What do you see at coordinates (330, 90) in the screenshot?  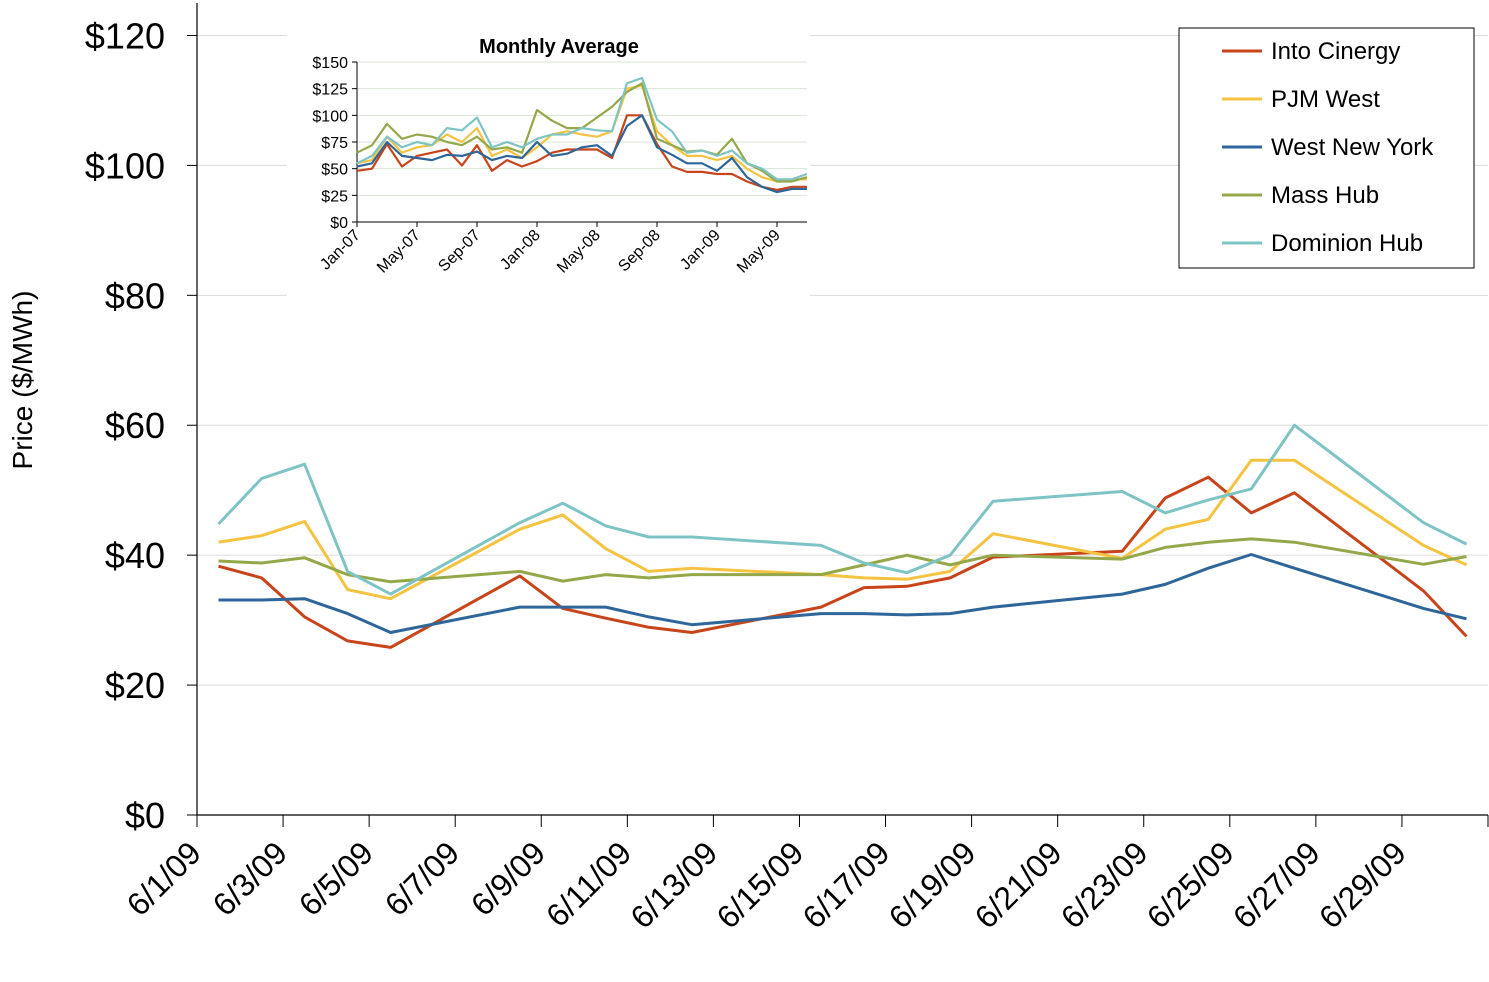 I see `inset-y-tick-label: $125` at bounding box center [330, 90].